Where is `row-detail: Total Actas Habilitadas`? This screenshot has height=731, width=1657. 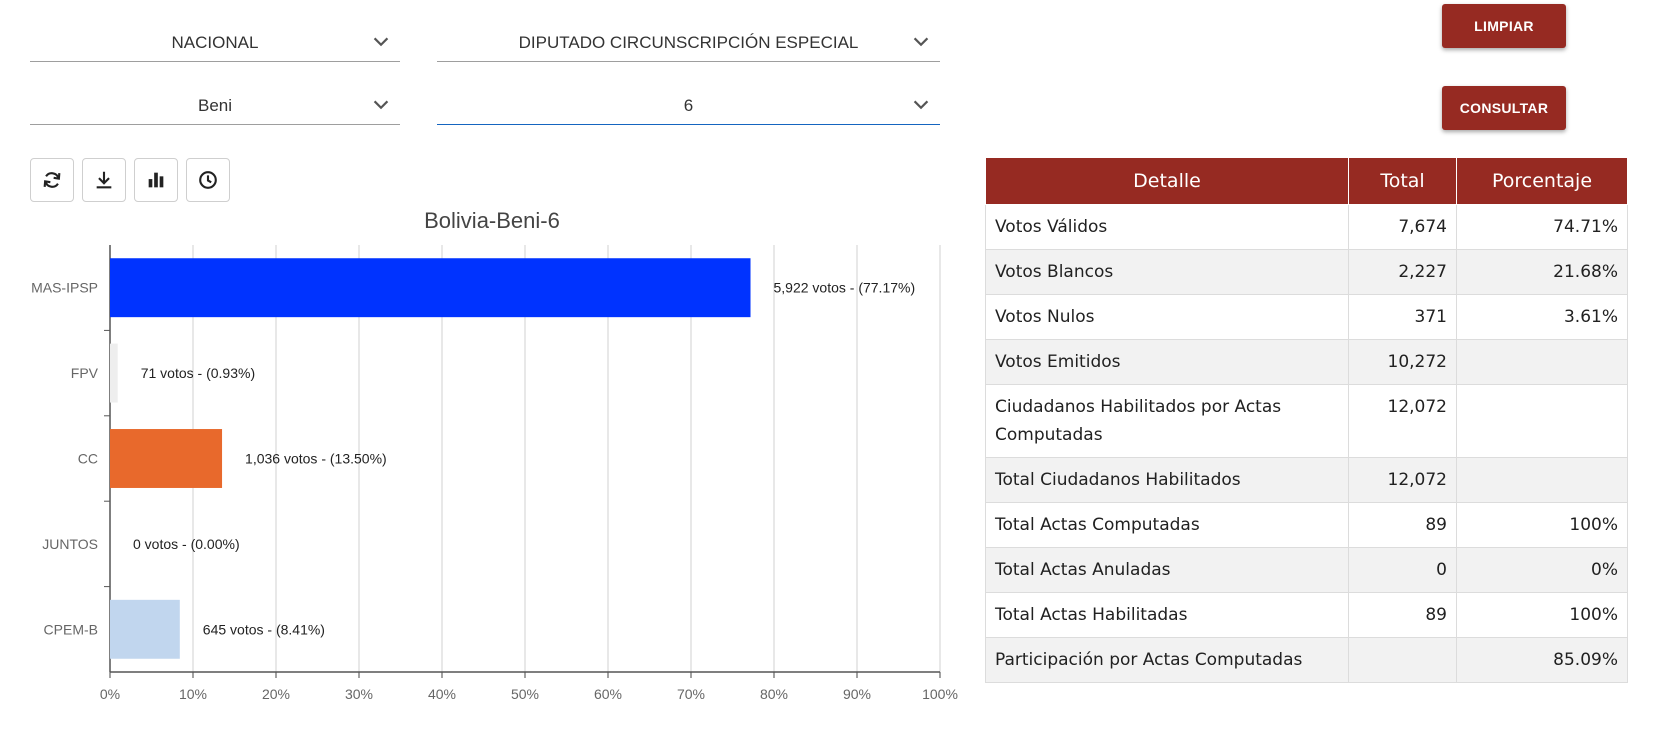
row-detail: Total Actas Habilitadas is located at coordinates (1167, 615).